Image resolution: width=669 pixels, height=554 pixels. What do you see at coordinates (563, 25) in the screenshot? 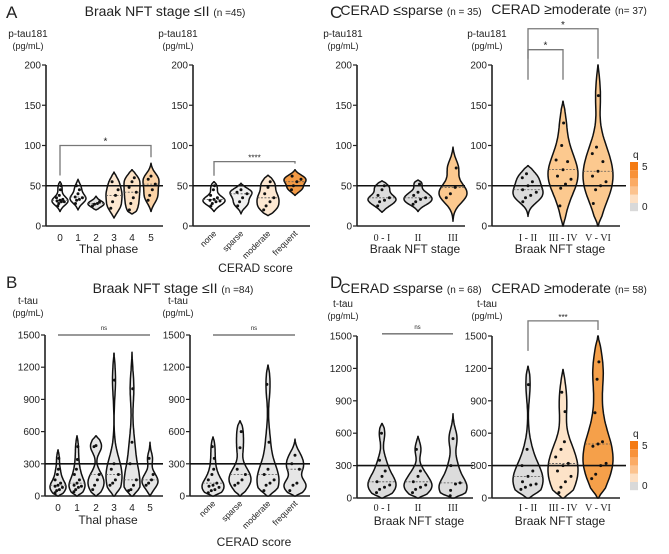
I see `significance-label: *` at bounding box center [563, 25].